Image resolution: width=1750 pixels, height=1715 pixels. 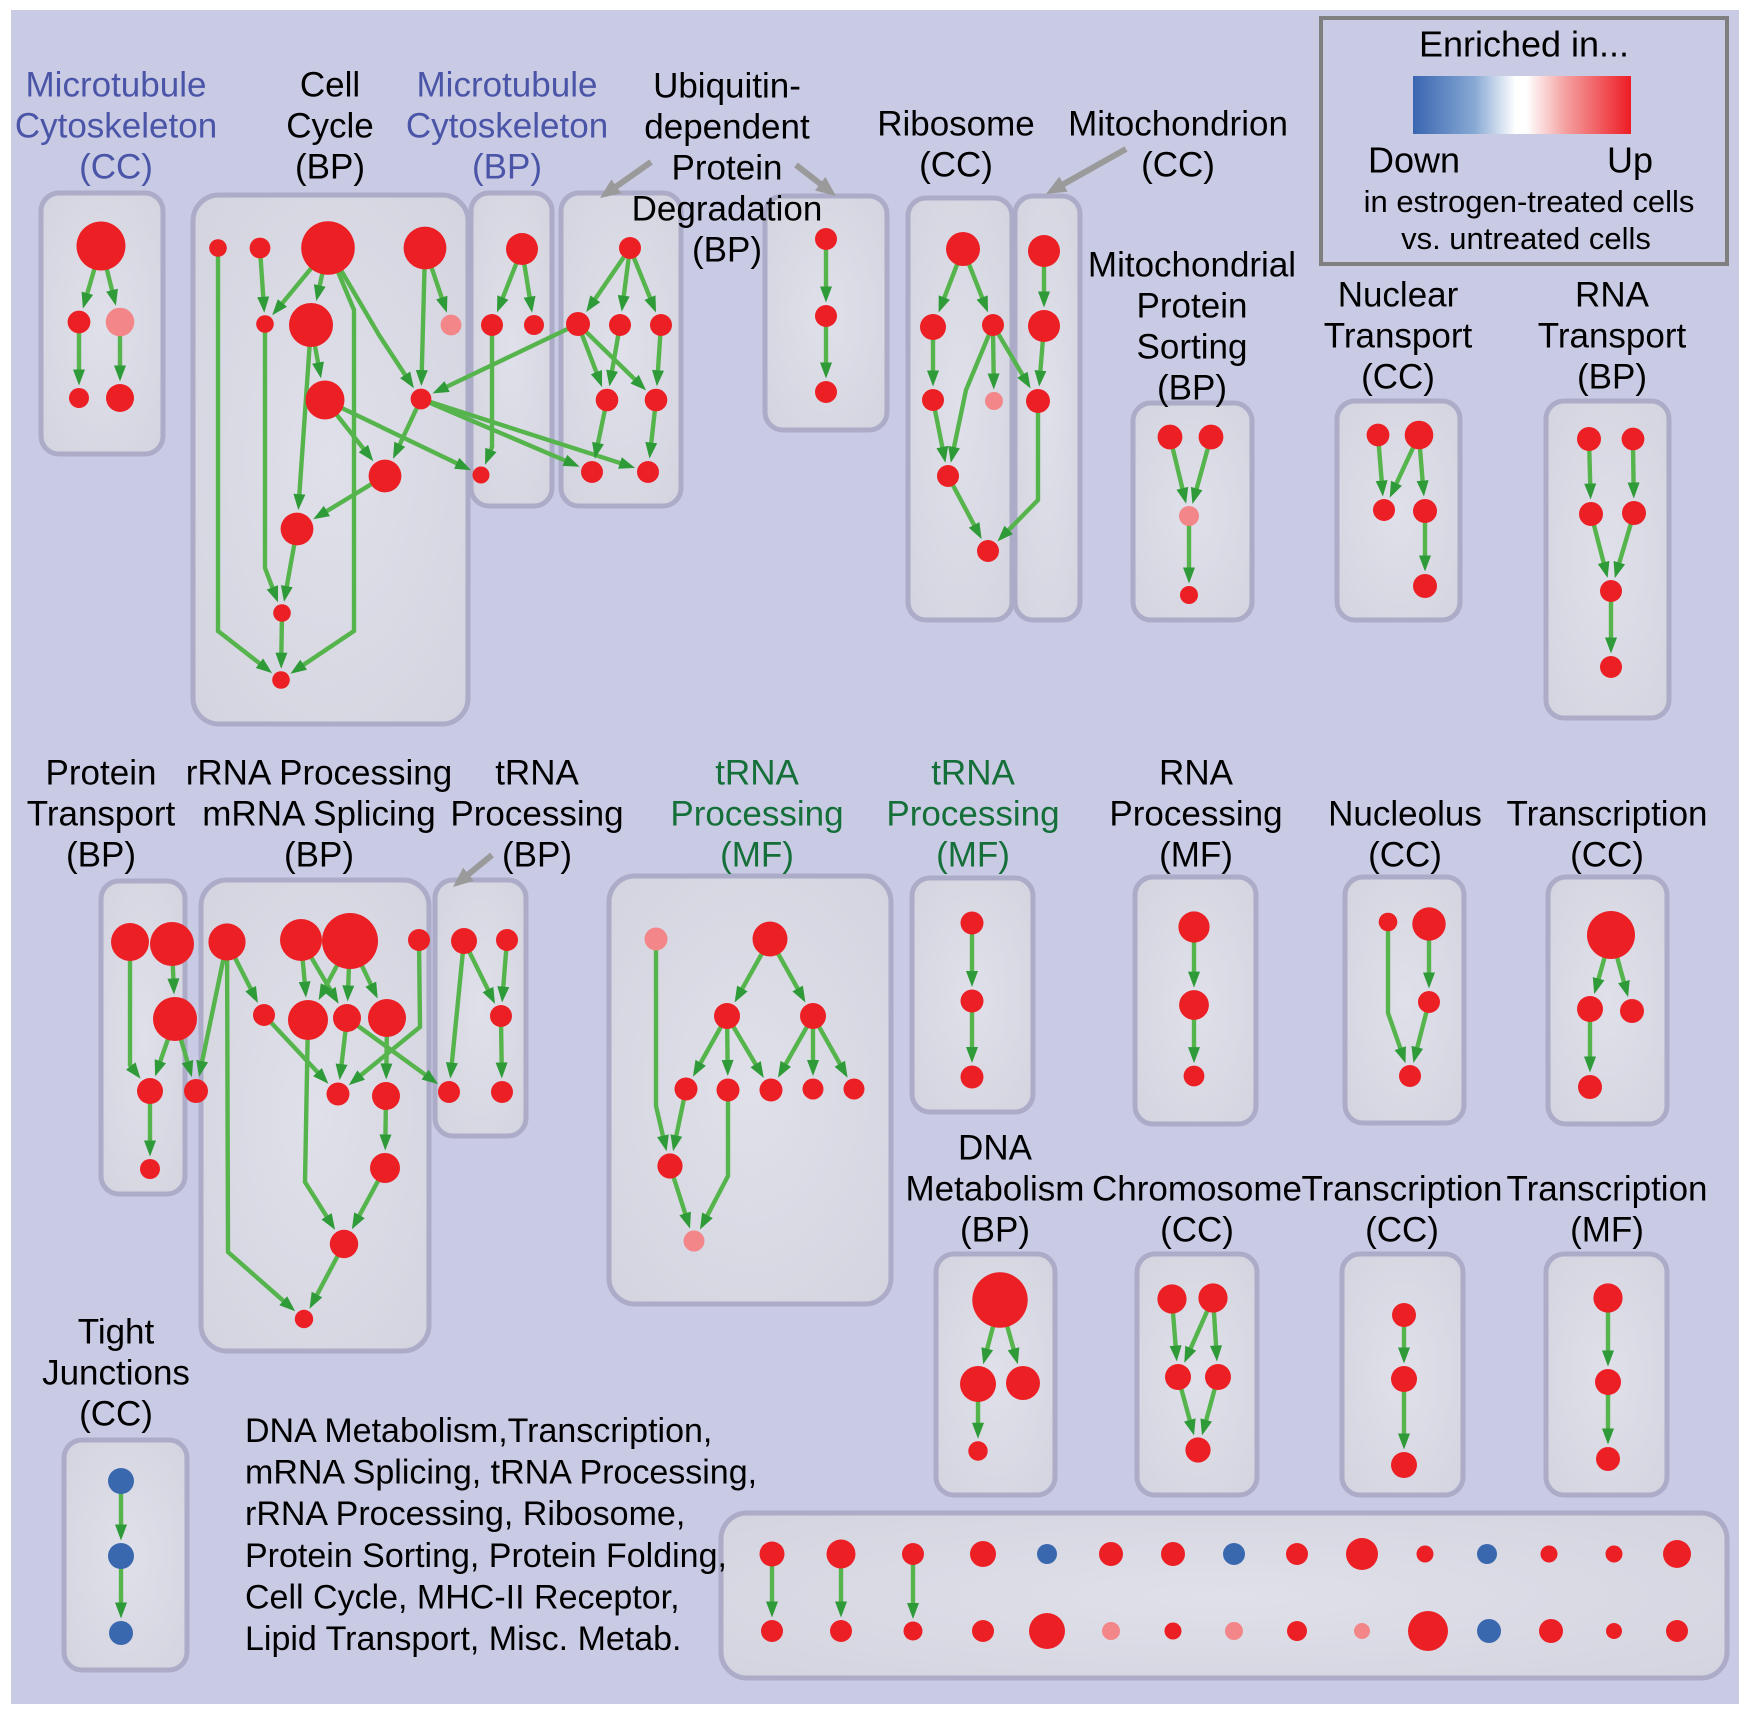 I want to click on svg-text: Cycle, so click(x=330, y=125).